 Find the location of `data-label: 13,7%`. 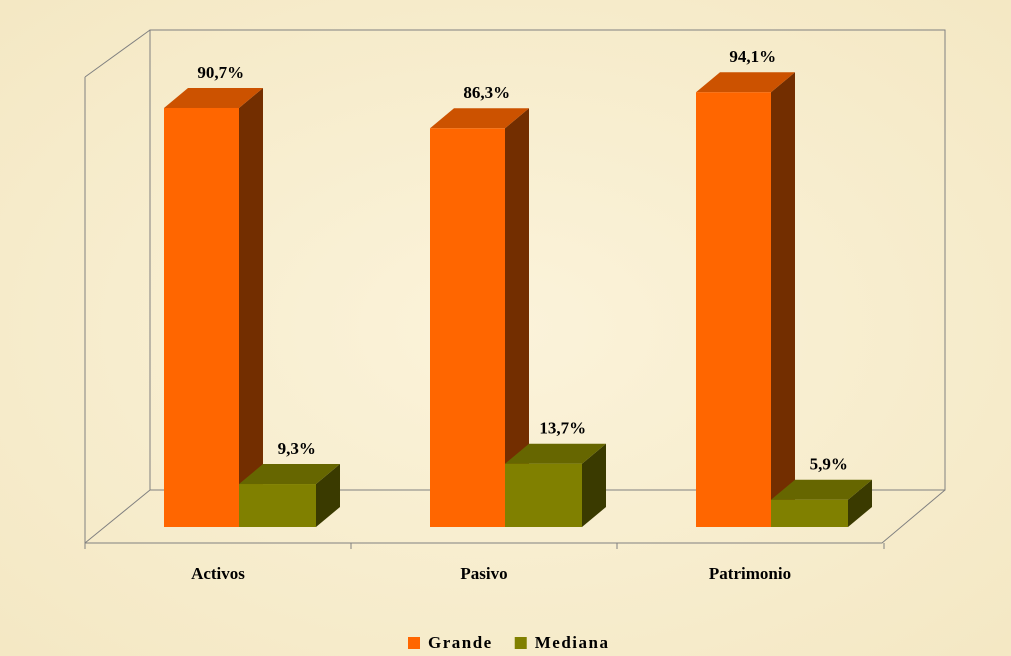

data-label: 13,7% is located at coordinates (562, 428).